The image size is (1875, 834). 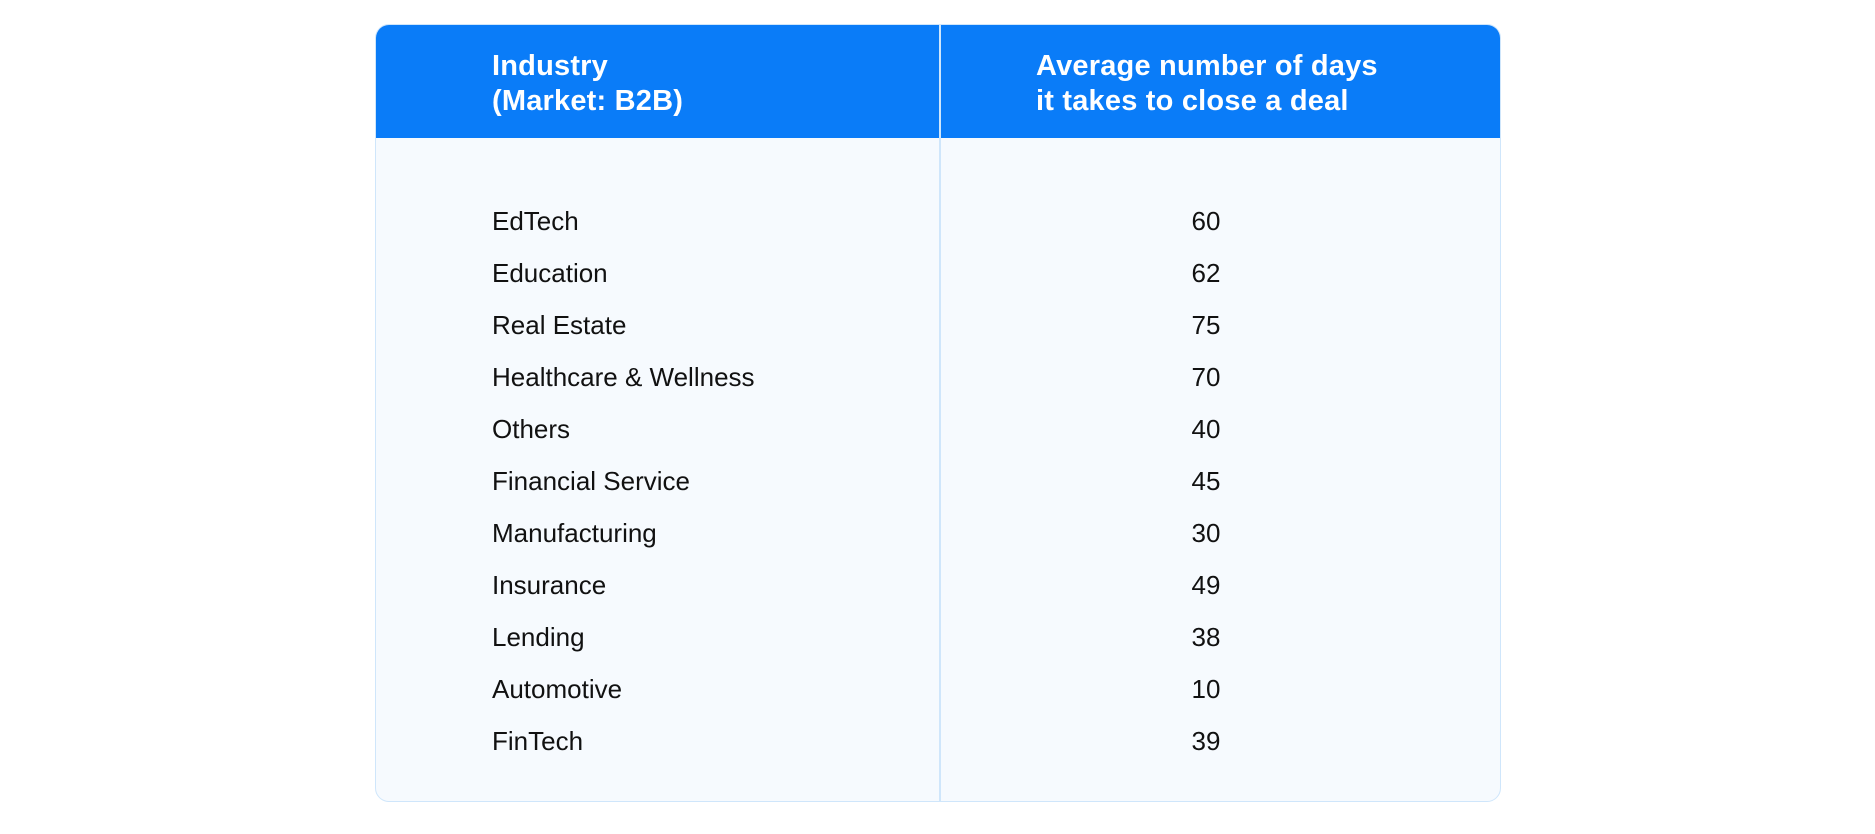 I want to click on industry-cell: Healthcare & Wellness, so click(x=623, y=377).